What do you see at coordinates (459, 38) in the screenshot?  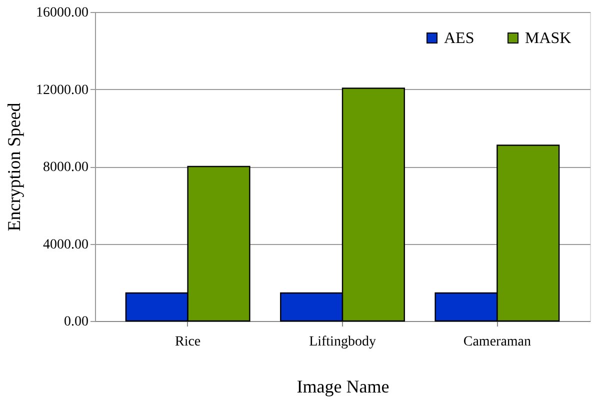 I see `legend-label: AES` at bounding box center [459, 38].